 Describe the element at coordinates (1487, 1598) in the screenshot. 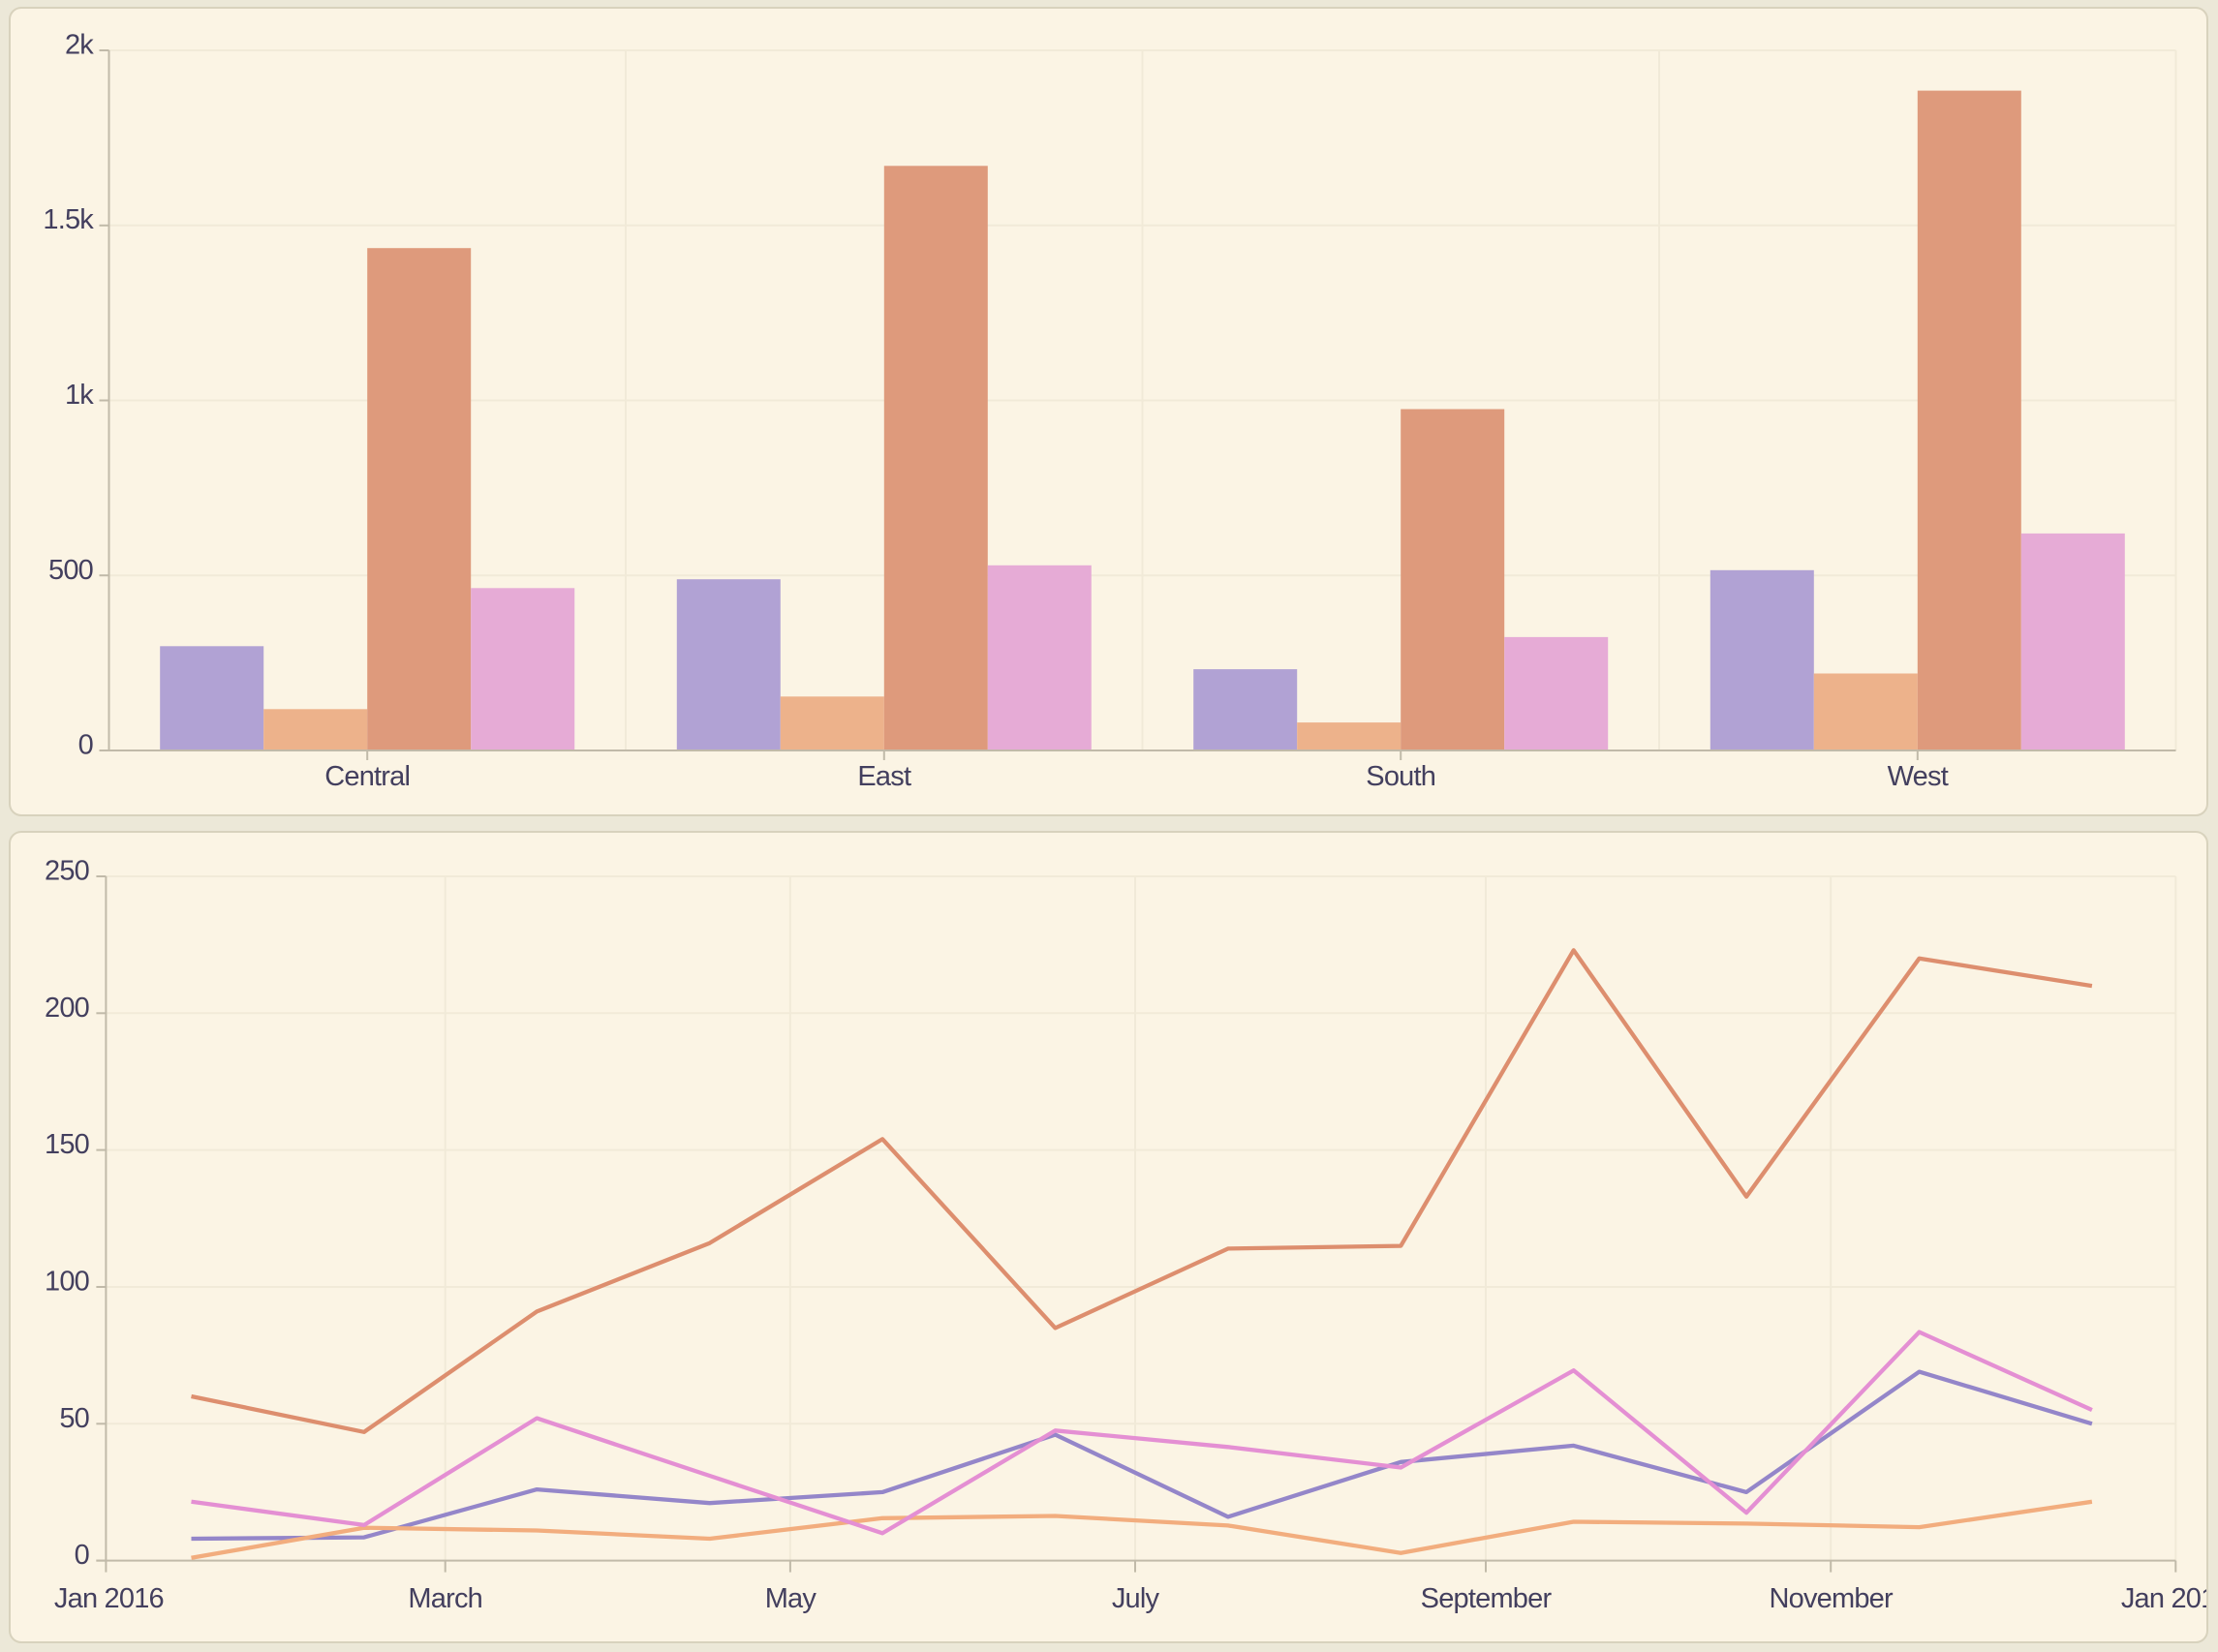

I see `svg-text: September` at that location.